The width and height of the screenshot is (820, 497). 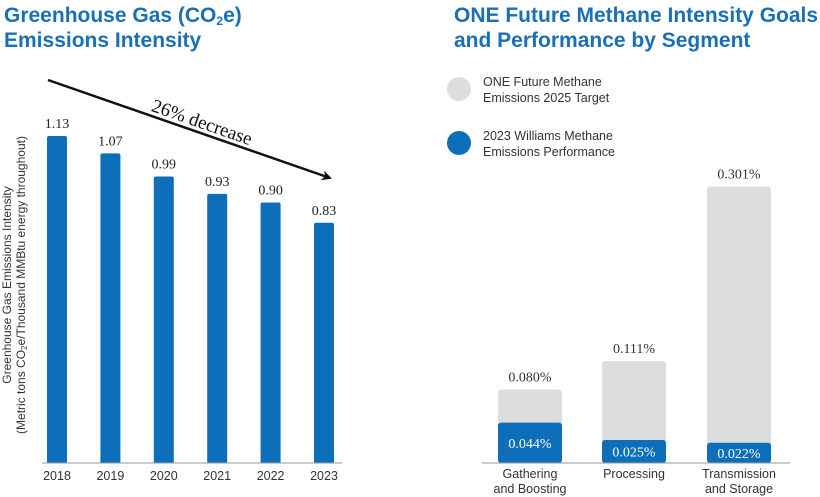 I want to click on performance-bar-processing, so click(x=634, y=451).